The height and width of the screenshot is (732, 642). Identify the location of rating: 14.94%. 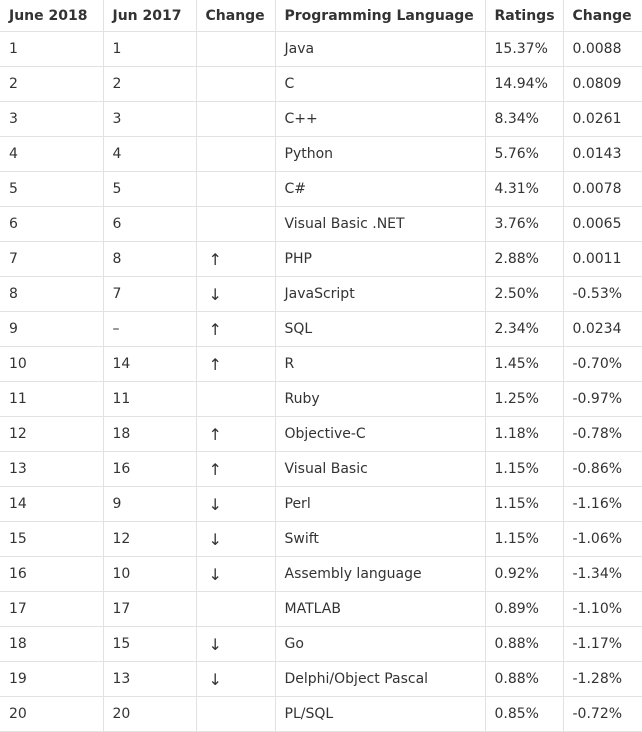
(524, 84).